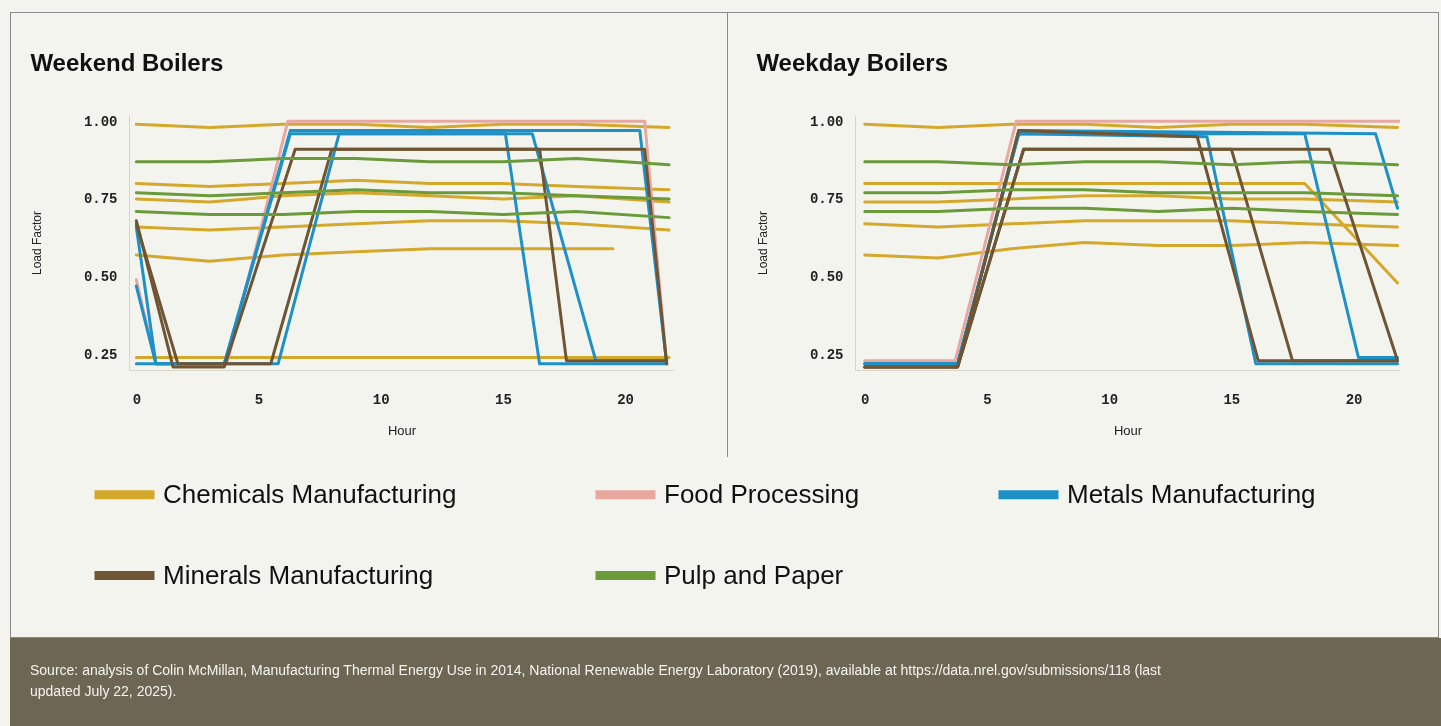 The height and width of the screenshot is (726, 1441). I want to click on legend-label: Metals Manufacturing, so click(1191, 493).